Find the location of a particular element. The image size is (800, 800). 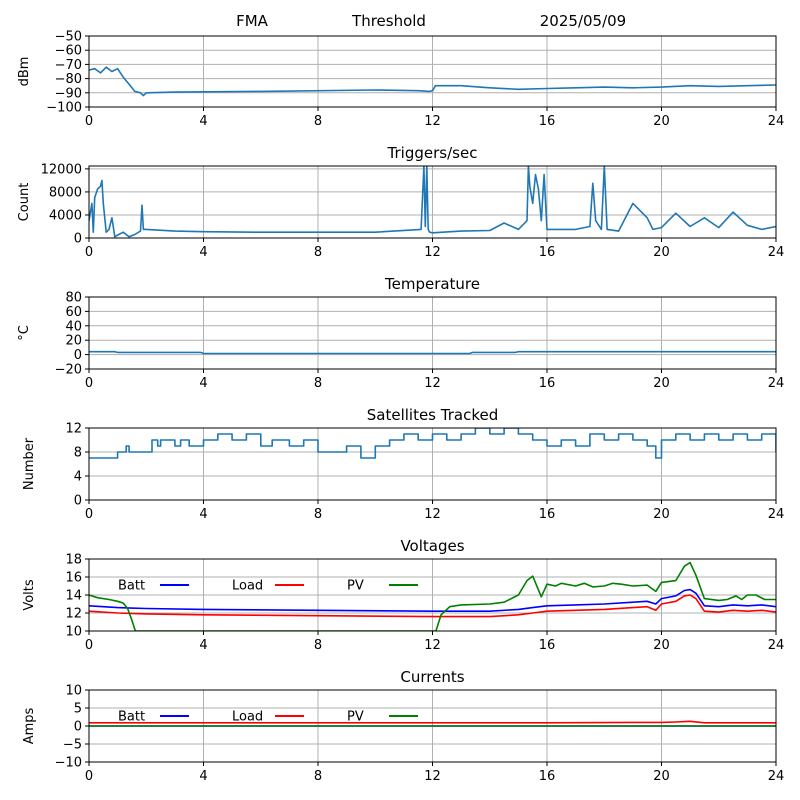

header-left: FMA is located at coordinates (252, 21).